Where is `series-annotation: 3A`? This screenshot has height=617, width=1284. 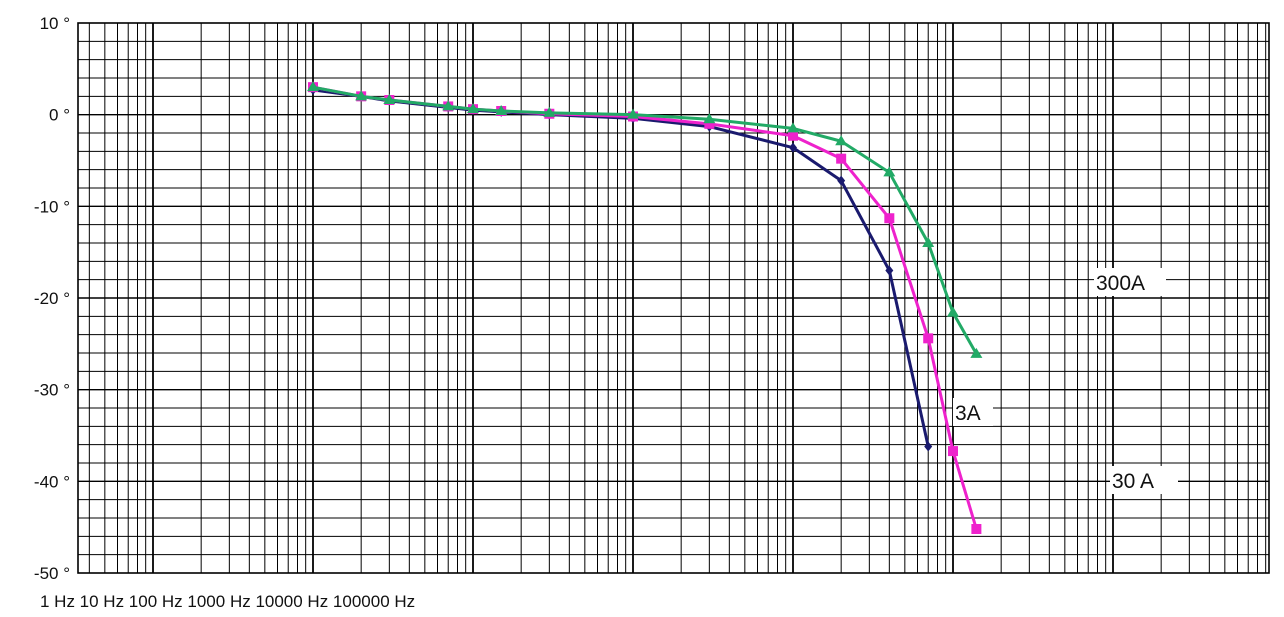 series-annotation: 3A is located at coordinates (968, 413).